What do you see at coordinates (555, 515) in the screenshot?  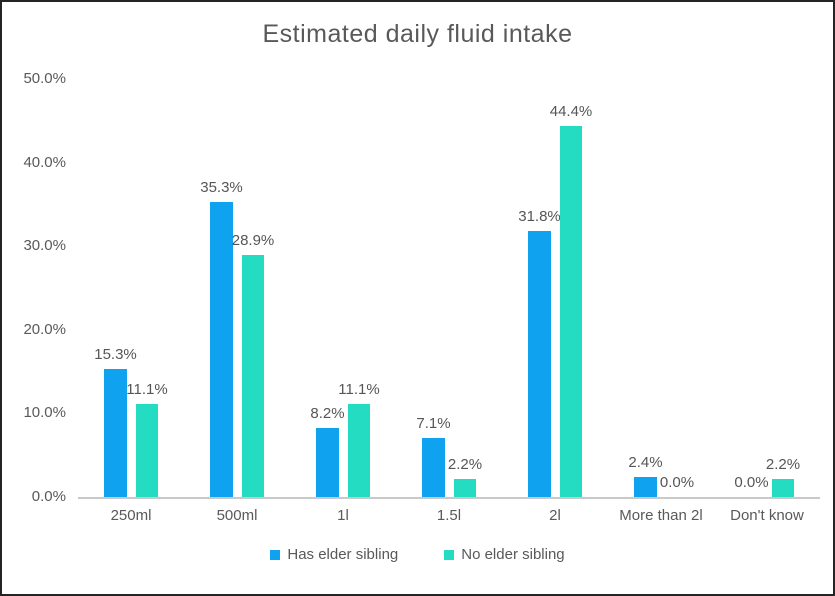 I see `x-tick-label: 2l` at bounding box center [555, 515].